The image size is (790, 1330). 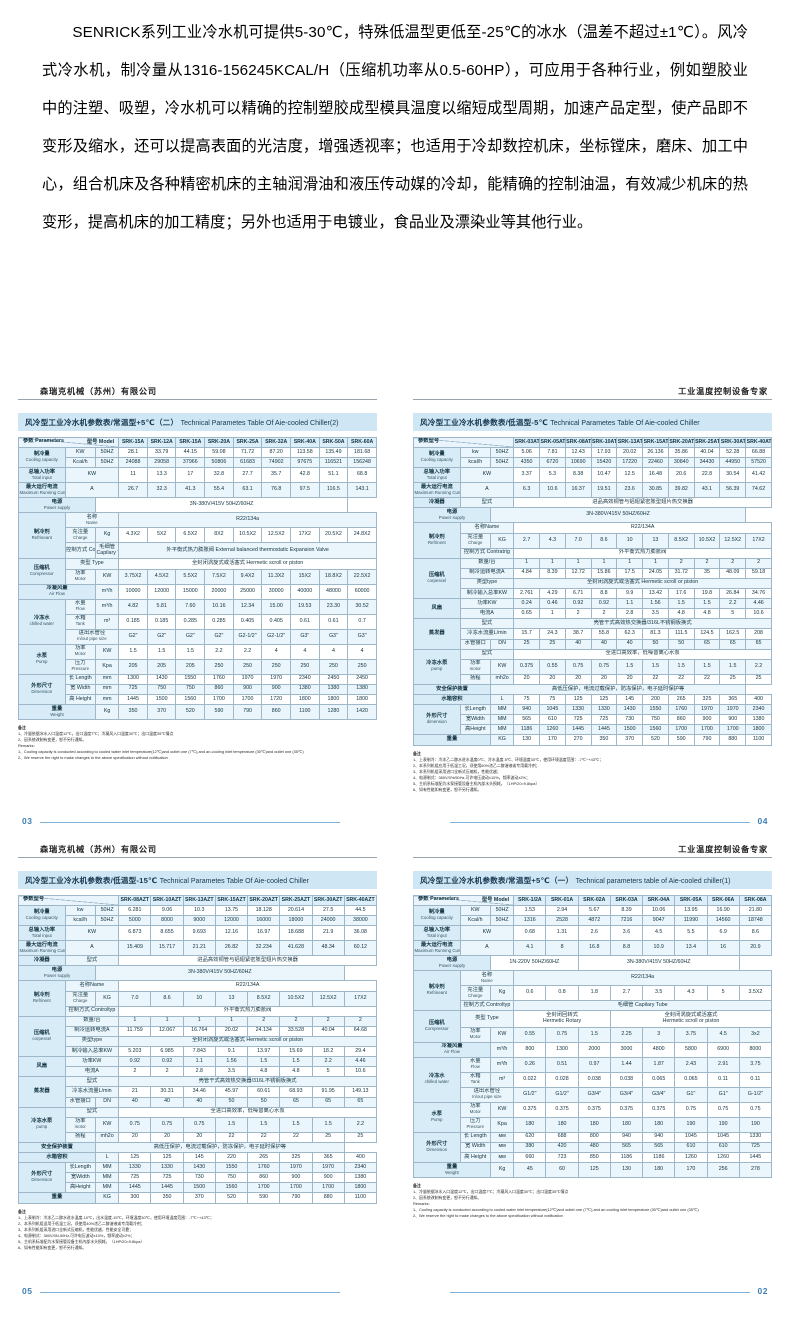 What do you see at coordinates (578, 490) in the screenshot?
I see `data-cell: 16.37` at bounding box center [578, 490].